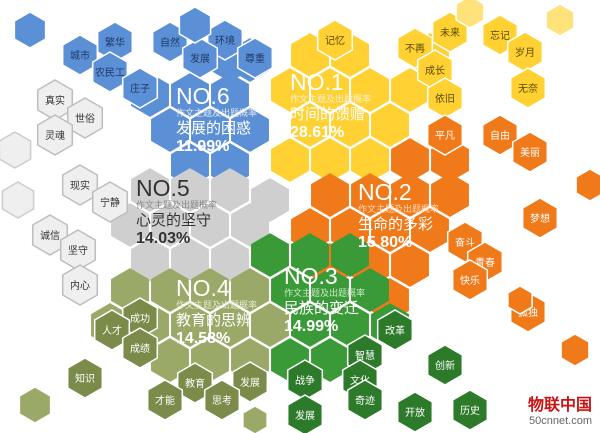 This screenshot has height=433, width=600. What do you see at coordinates (317, 132) in the screenshot?
I see `category-percent: 28.61%` at bounding box center [317, 132].